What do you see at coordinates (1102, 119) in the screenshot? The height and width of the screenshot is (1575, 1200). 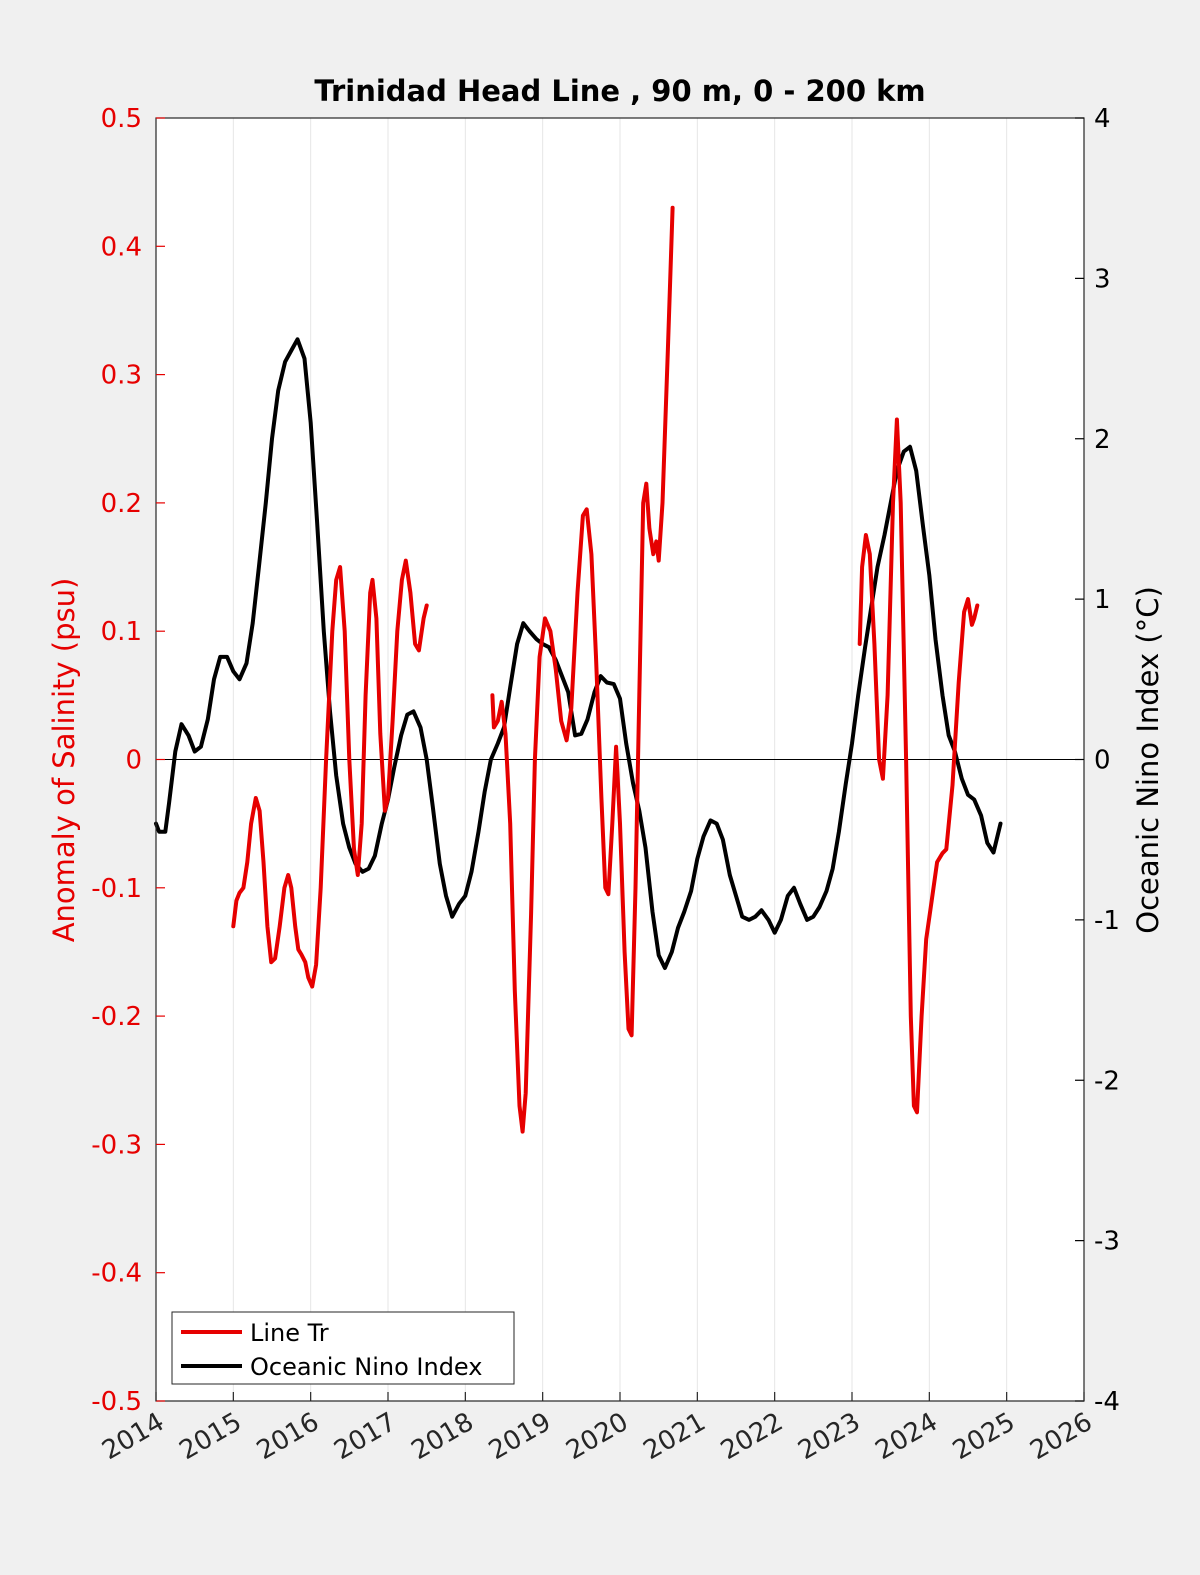 I see `right-tick-label-4: 4` at bounding box center [1102, 119].